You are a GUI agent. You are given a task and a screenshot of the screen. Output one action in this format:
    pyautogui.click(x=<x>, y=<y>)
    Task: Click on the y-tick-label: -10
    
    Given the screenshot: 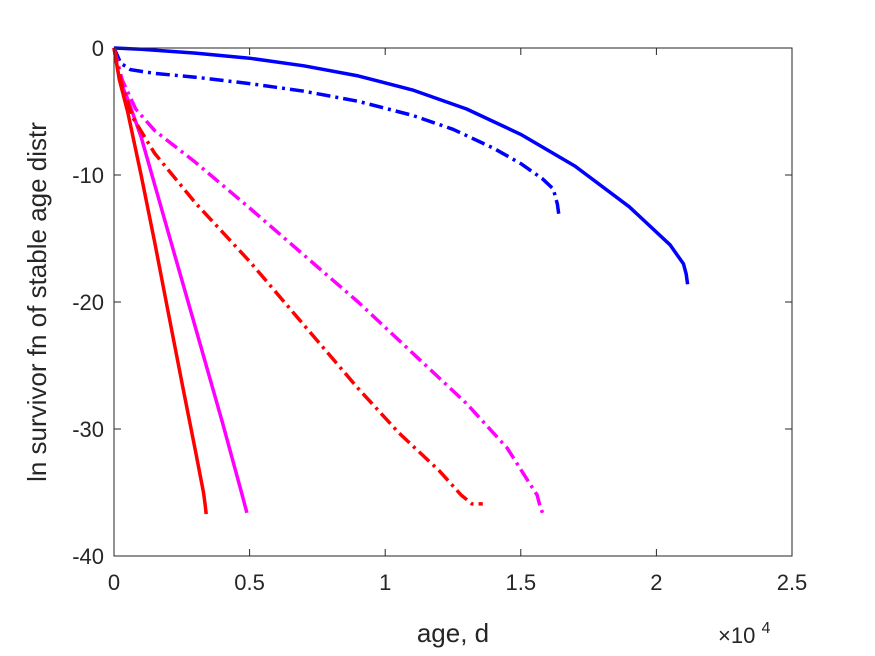 What is the action you would take?
    pyautogui.click(x=88, y=175)
    